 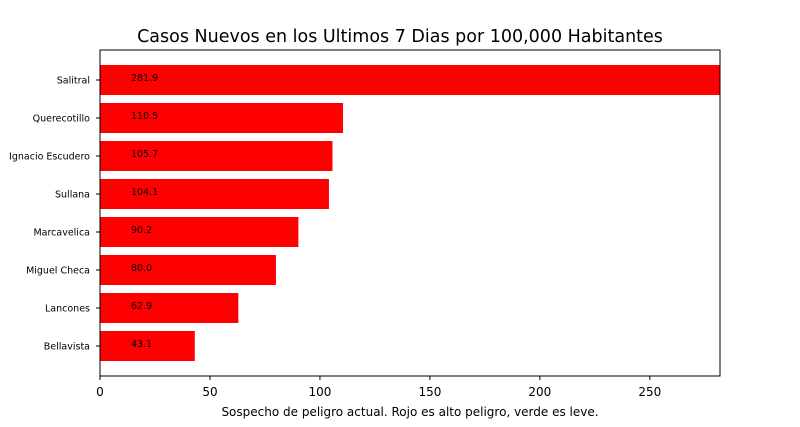 What do you see at coordinates (144, 211) in the screenshot?
I see `bar-value-labels: 281.9 110.5 105.7 104.1 90.2 80.0 62.9 43.1` at bounding box center [144, 211].